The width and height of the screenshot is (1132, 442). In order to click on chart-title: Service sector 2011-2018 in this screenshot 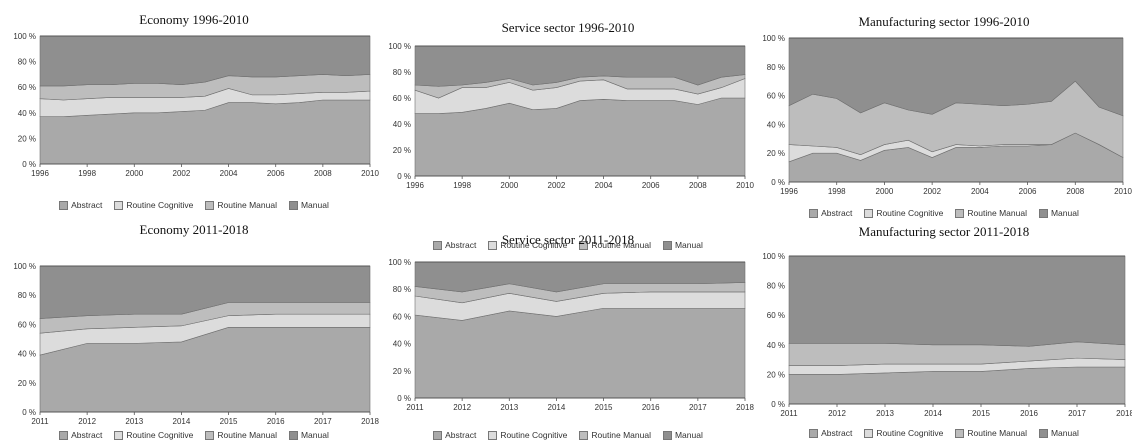, I will do `click(568, 239)`.